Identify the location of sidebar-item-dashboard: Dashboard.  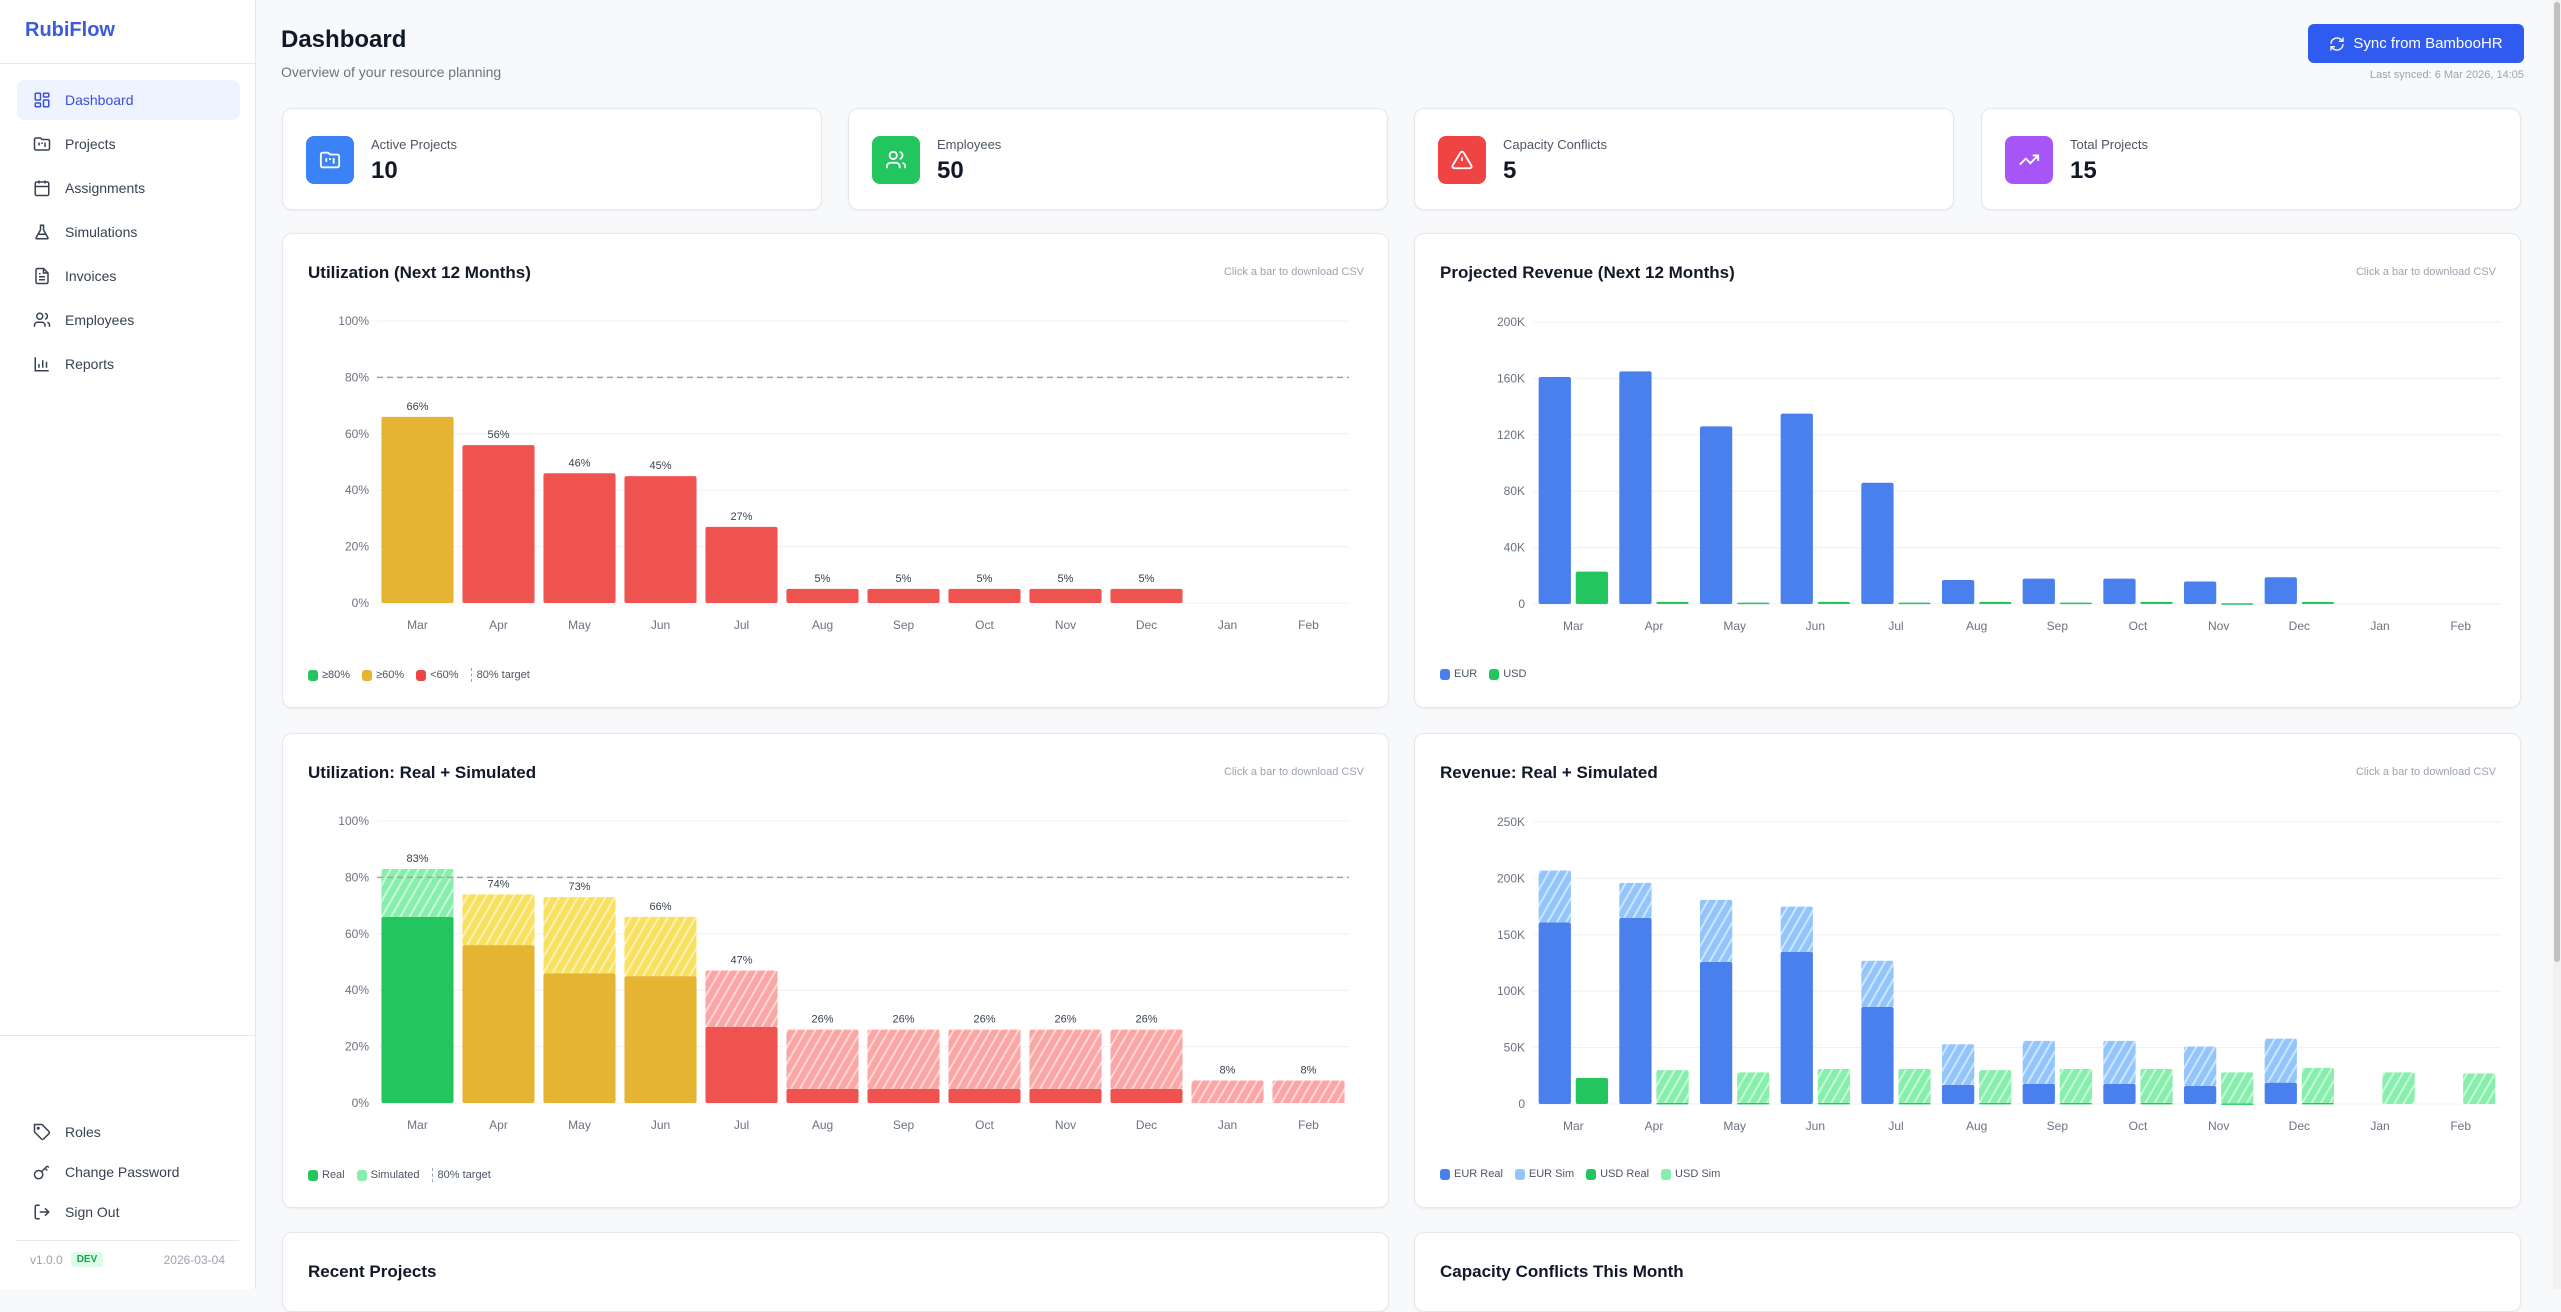
(128, 100).